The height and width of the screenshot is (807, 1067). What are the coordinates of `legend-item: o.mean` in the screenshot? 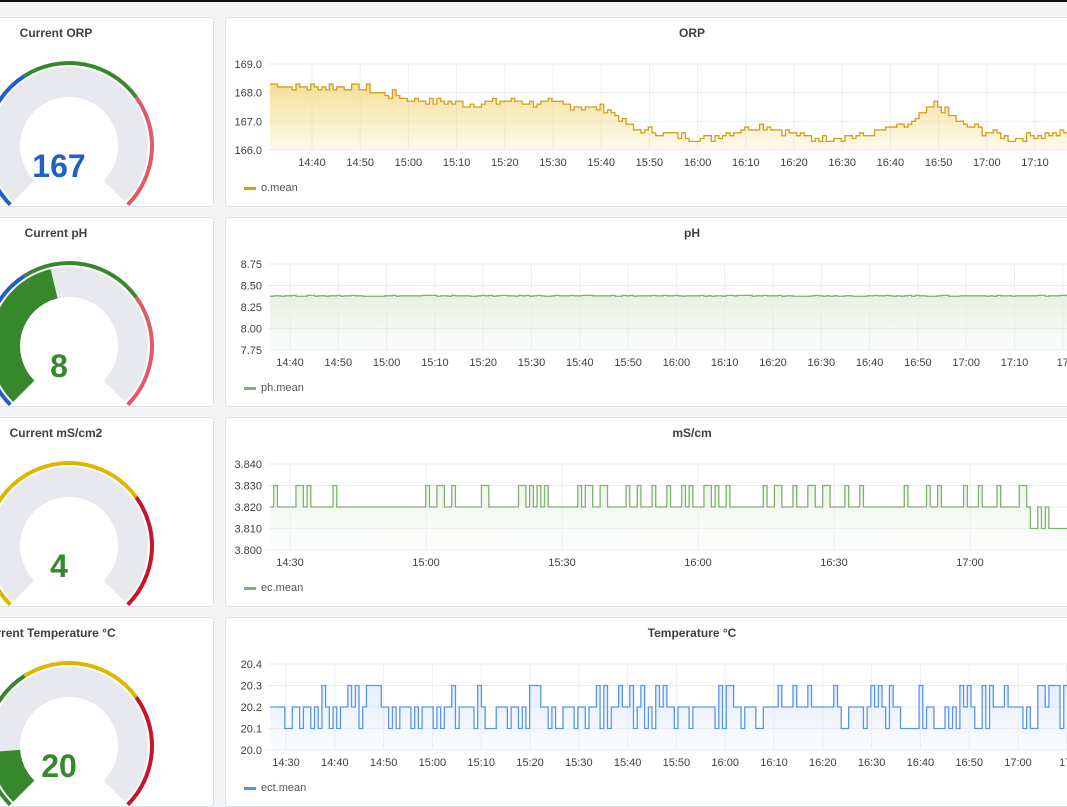 It's located at (271, 188).